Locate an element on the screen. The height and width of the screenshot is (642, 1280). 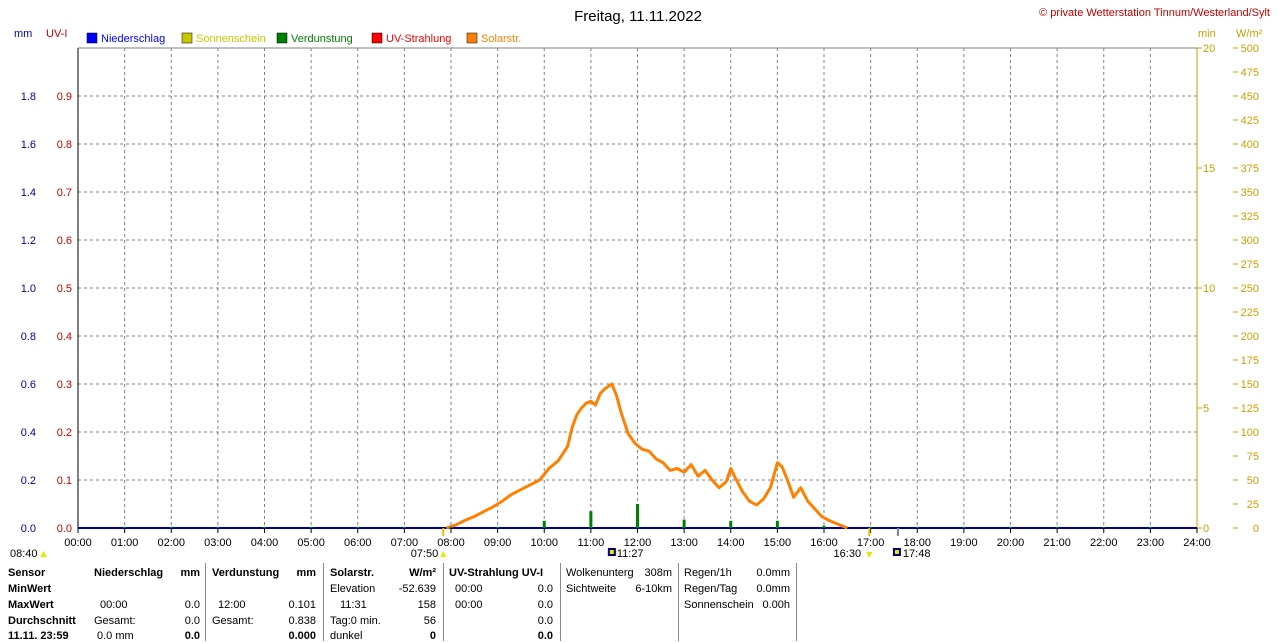
solar-dunkel-label: dunkel is located at coordinates (346, 636).